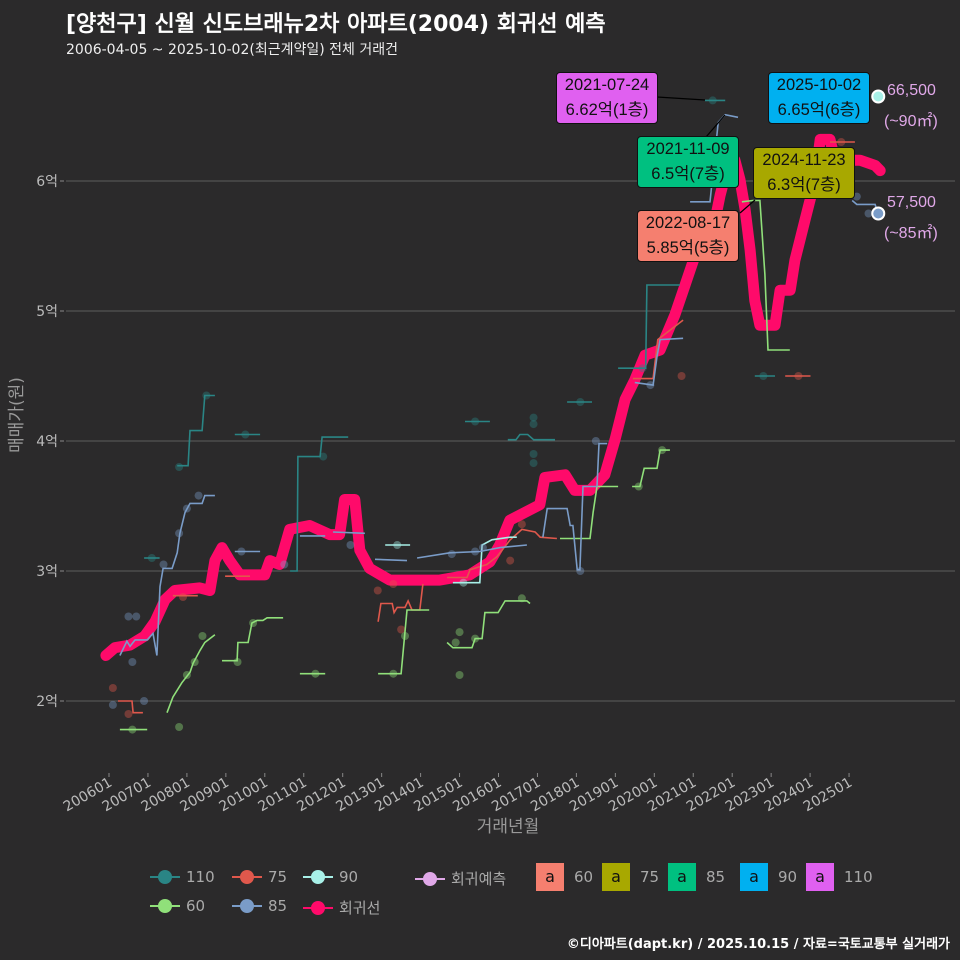 The height and width of the screenshot is (960, 960). Describe the element at coordinates (688, 174) in the screenshot. I see `annotation-price: 6.5억(7층)` at that location.